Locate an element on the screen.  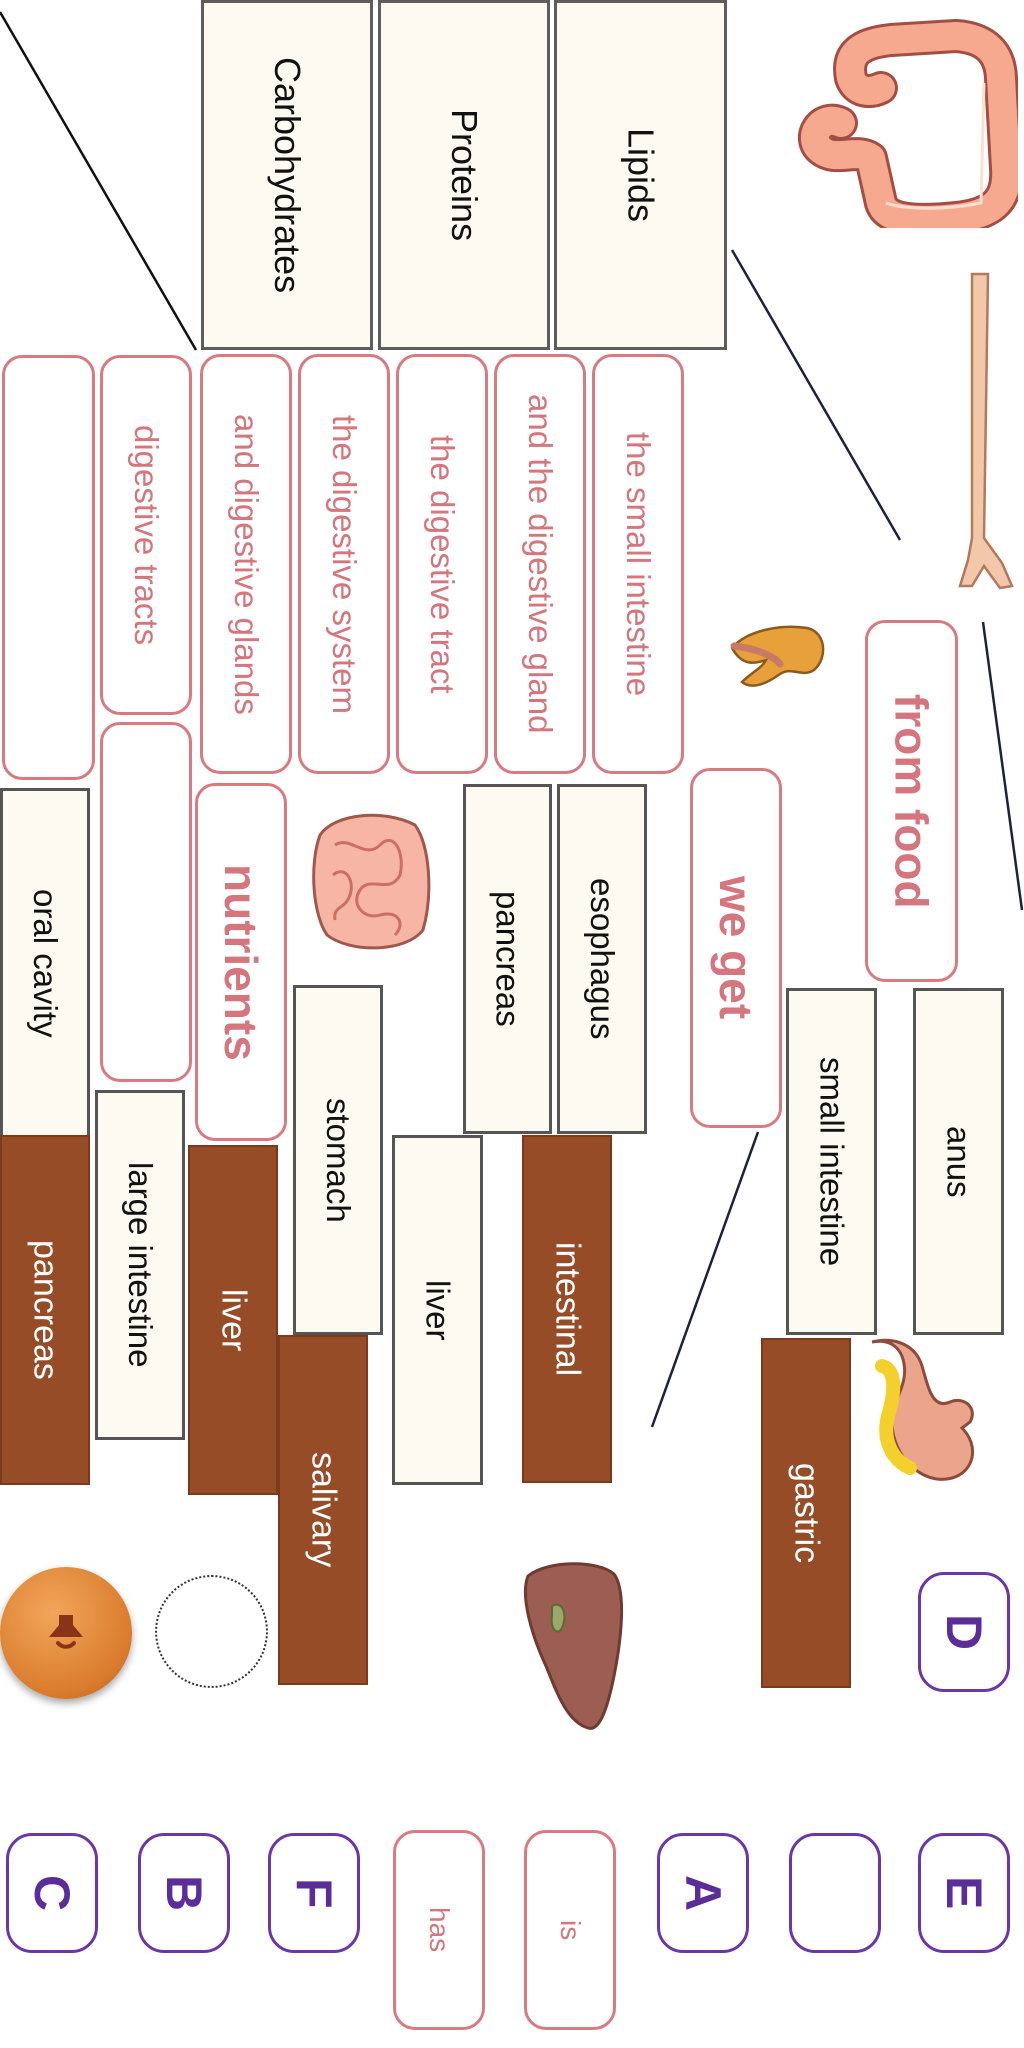
large-intestine-icon is located at coordinates (908, 123).